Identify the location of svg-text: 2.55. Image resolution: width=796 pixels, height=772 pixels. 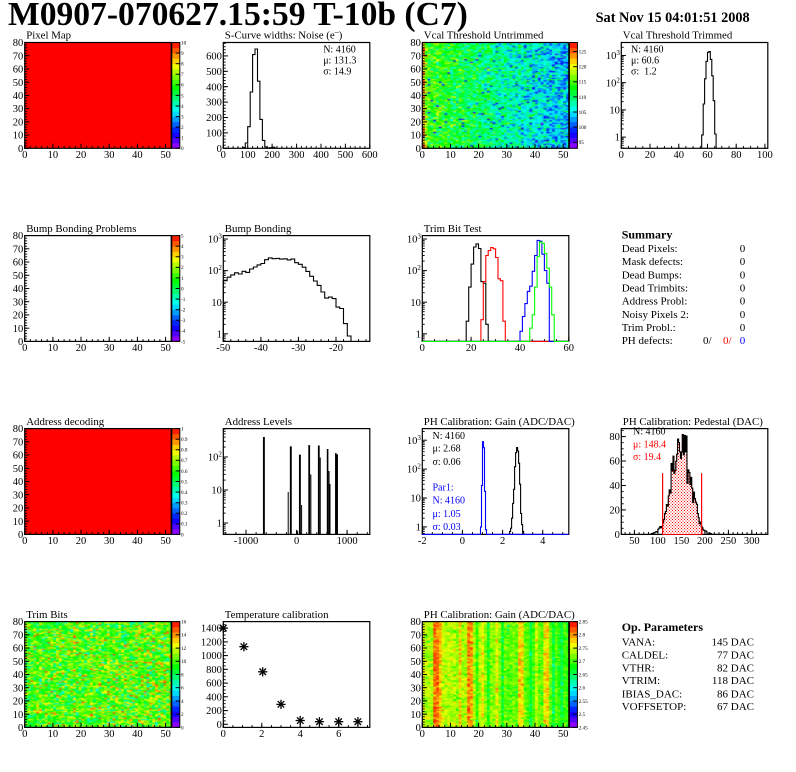
(583, 702).